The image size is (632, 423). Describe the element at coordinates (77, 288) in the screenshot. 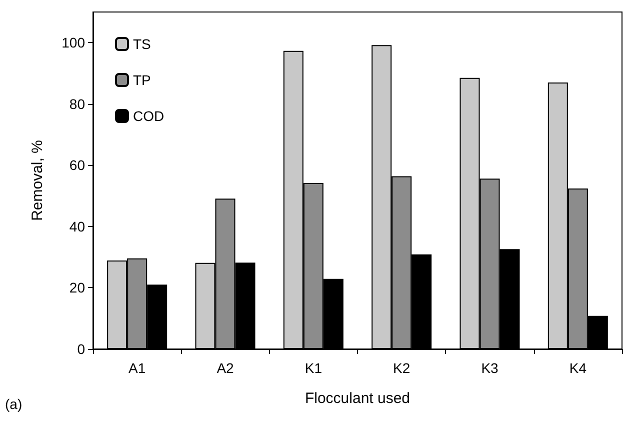

I see `y-tick-label: 20` at that location.